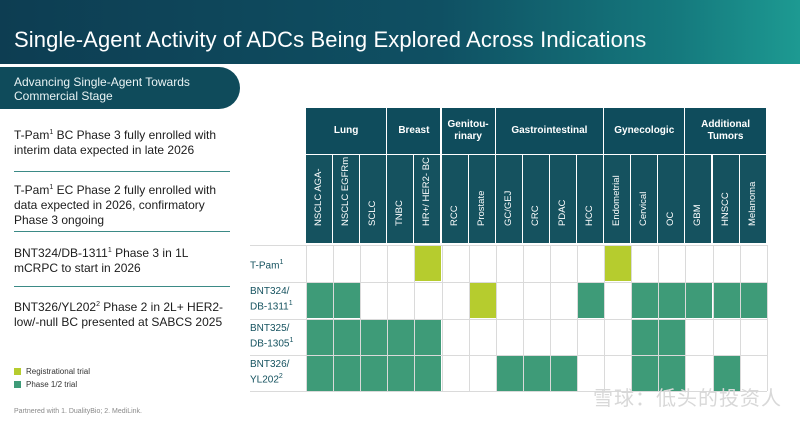 The height and width of the screenshot is (423, 800). What do you see at coordinates (272, 336) in the screenshot?
I see `row-label: BNT325/ DB-13051` at bounding box center [272, 336].